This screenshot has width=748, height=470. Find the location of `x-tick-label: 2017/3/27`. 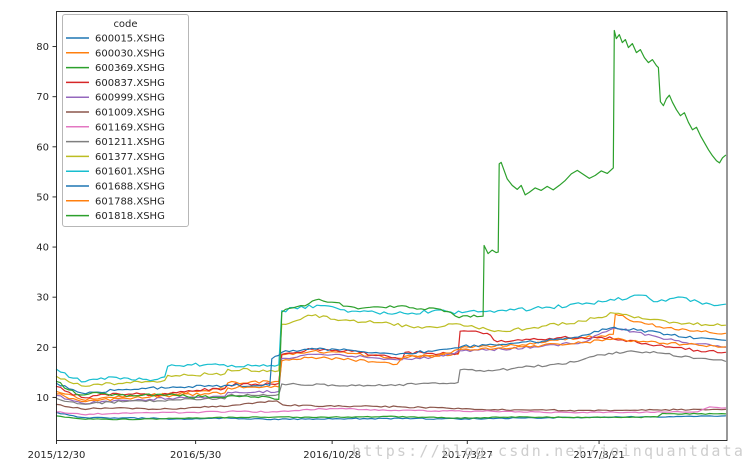

x-tick-label: 2017/3/27 is located at coordinates (467, 455).